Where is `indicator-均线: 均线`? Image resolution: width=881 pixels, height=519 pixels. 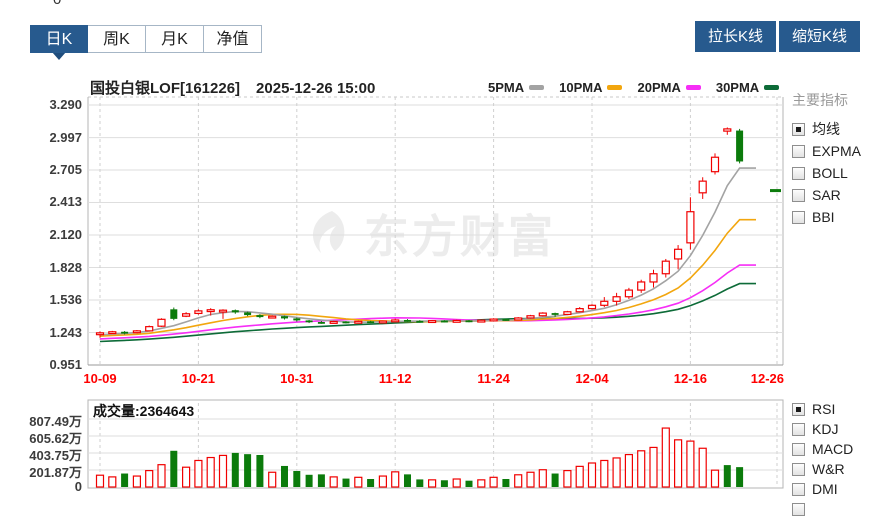 indicator-均线: 均线 is located at coordinates (836, 129).